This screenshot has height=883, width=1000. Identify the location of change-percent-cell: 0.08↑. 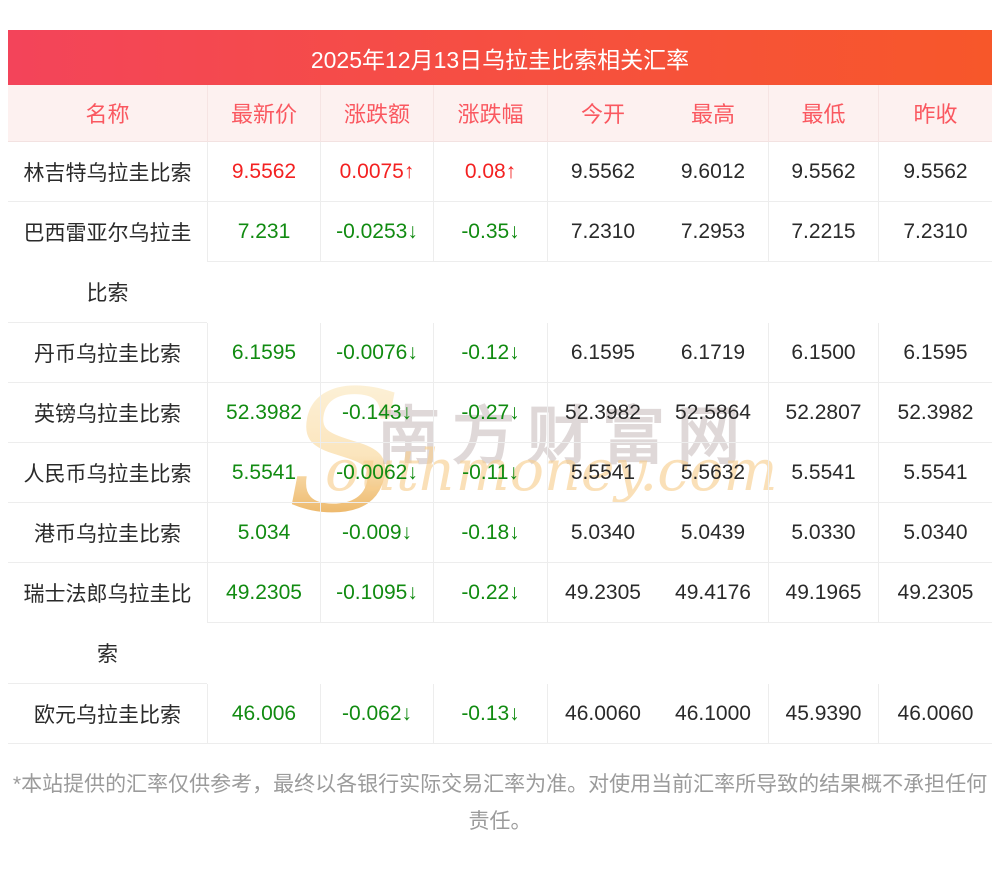
(490, 172).